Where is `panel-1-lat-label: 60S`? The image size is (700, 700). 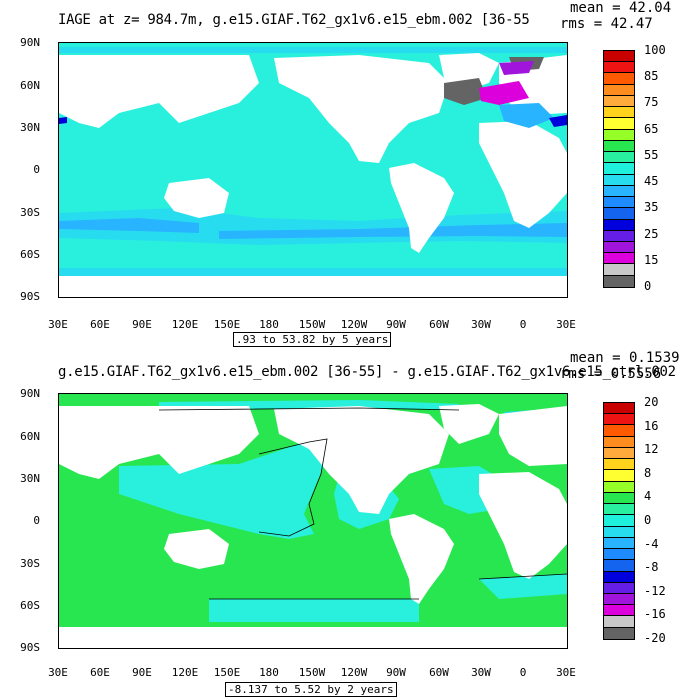 panel-1-lat-label: 60S is located at coordinates (30, 254).